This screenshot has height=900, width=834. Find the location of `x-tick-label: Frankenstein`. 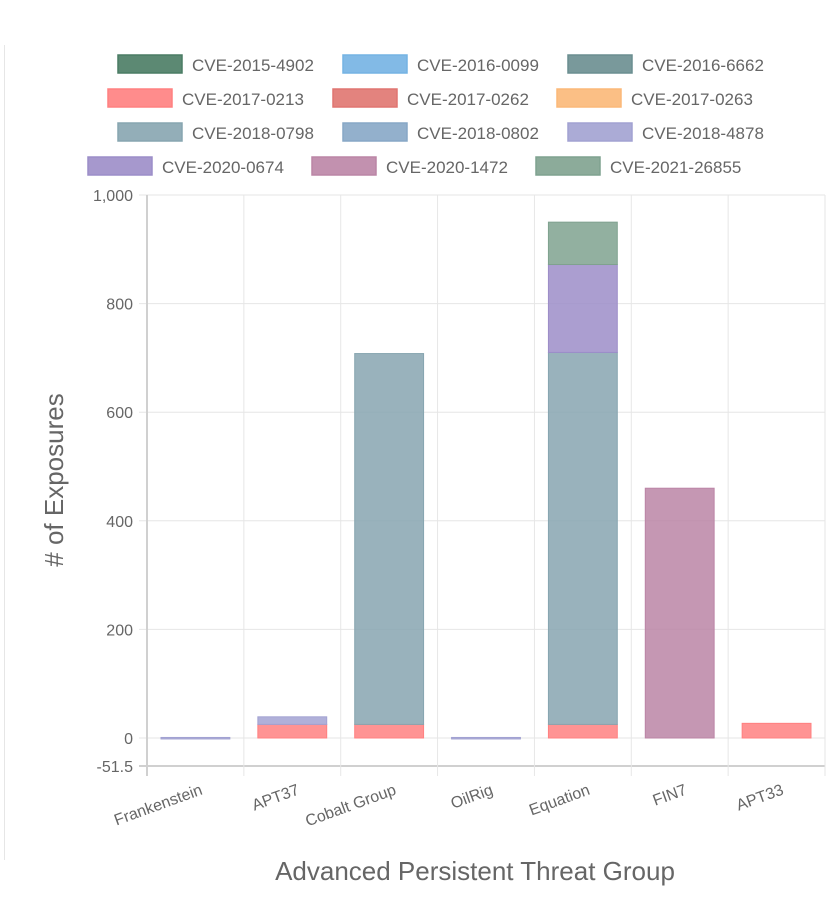

x-tick-label: Frankenstein is located at coordinates (158, 806).